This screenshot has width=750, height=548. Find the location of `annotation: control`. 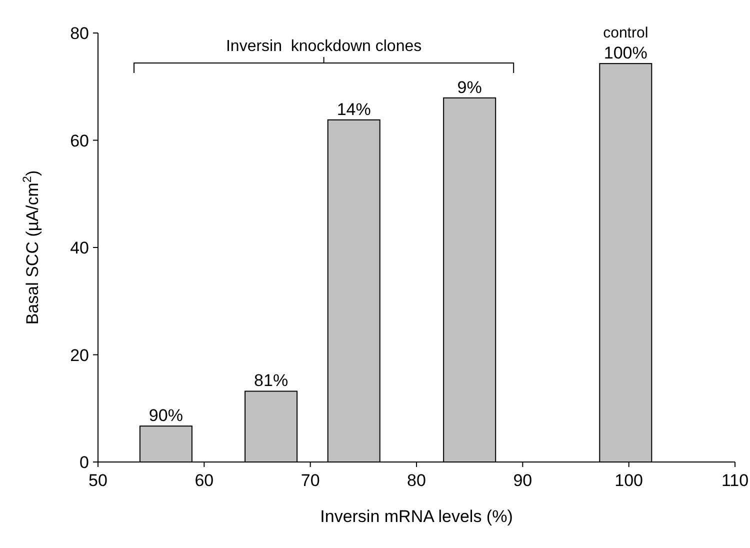

annotation: control is located at coordinates (625, 33).